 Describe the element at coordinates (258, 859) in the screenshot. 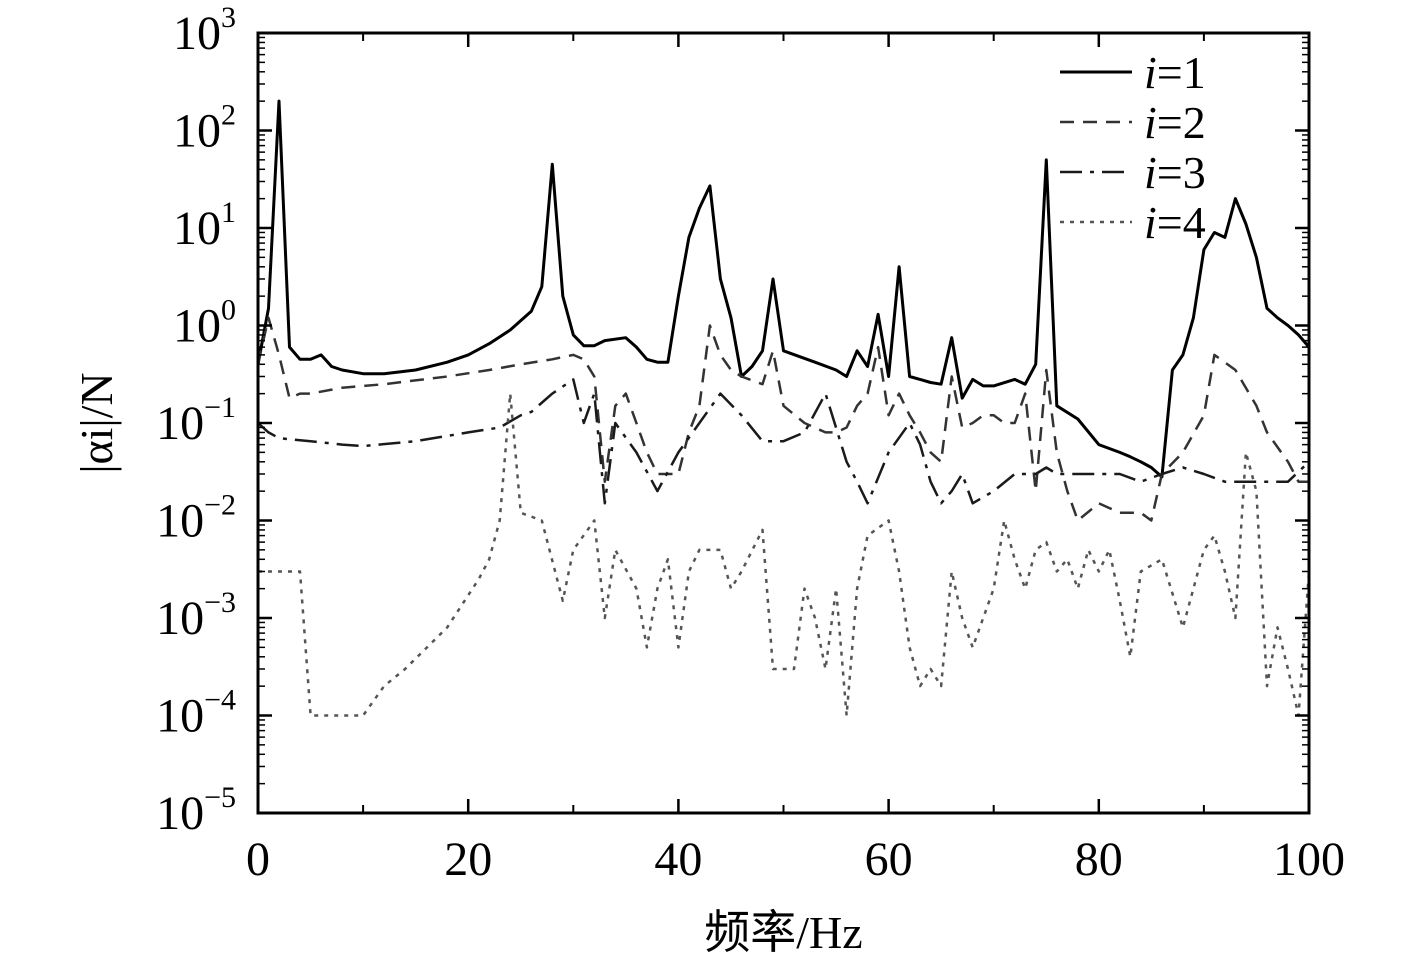

I see `x-tick-label: 0` at that location.